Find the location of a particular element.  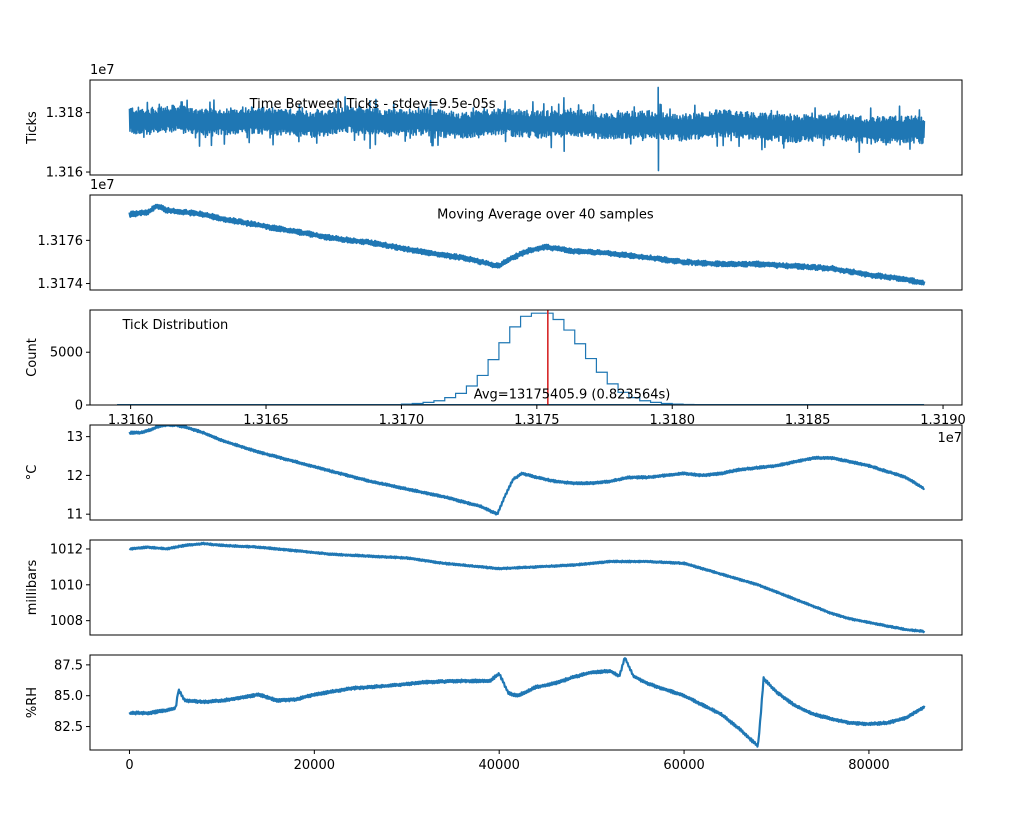

moving-average-plot-area is located at coordinates (527, 244).